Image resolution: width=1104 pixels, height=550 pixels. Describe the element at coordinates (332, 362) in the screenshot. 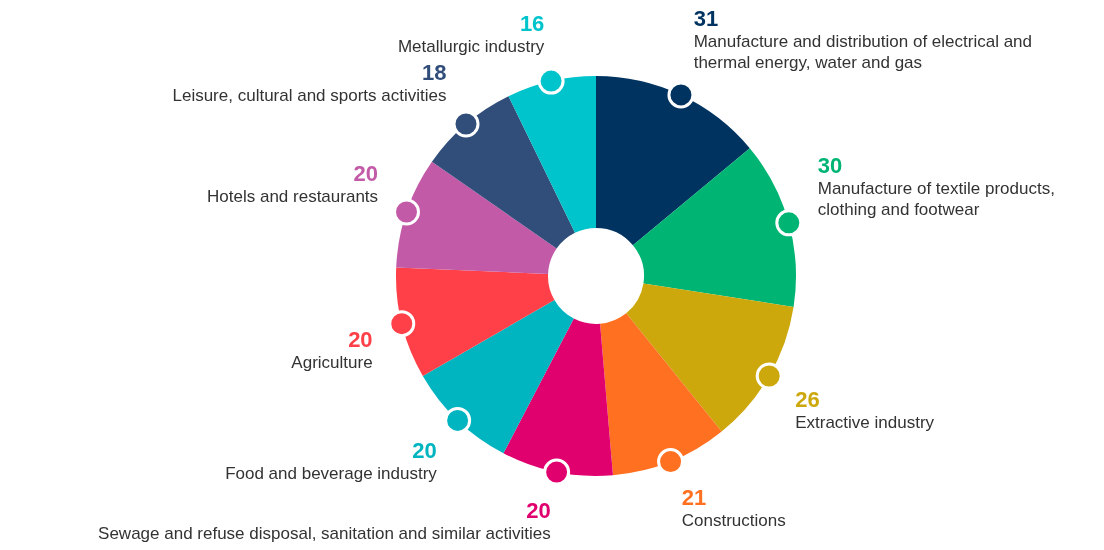

I see `slice-label: Agriculture` at that location.